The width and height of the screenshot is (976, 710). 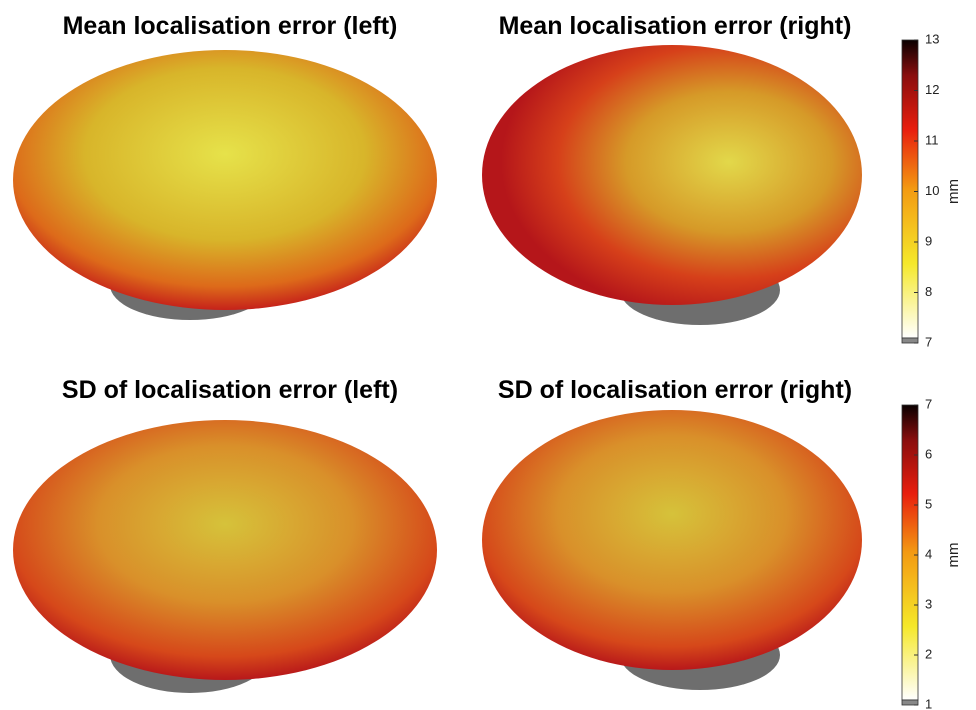 I want to click on tick-label: 10, so click(x=932, y=190).